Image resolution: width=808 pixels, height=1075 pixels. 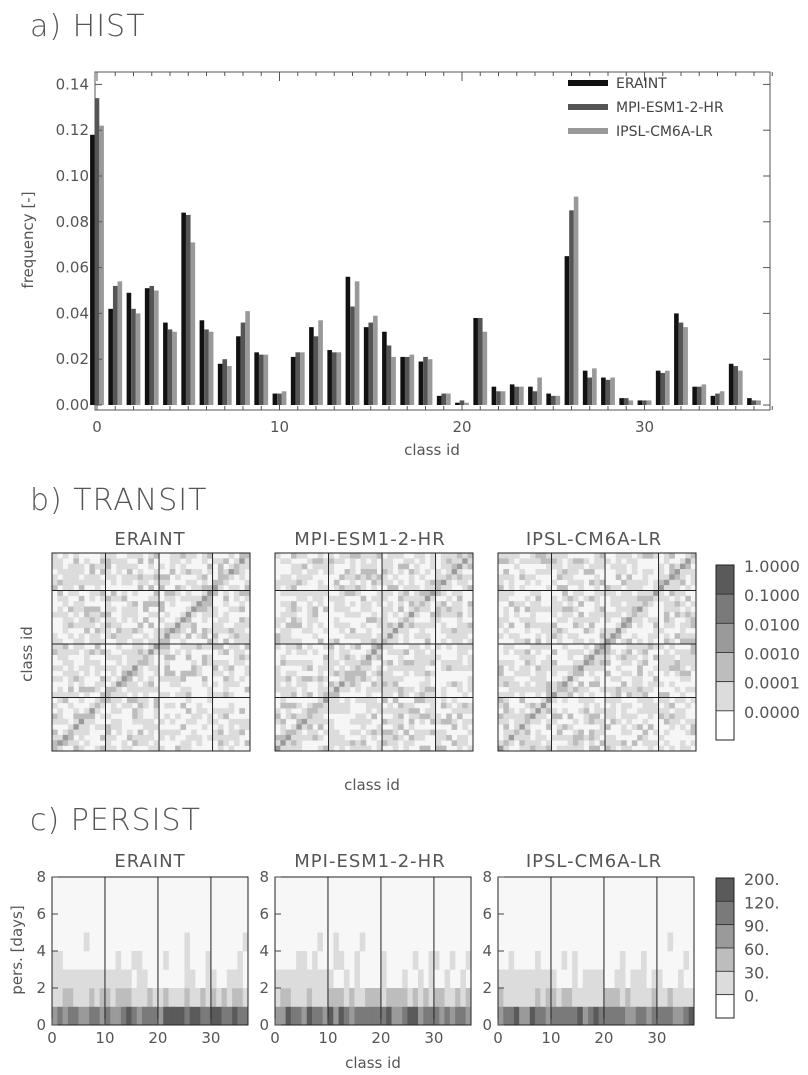 What do you see at coordinates (772, 624) in the screenshot?
I see `colorbar-label: 0.0100` at bounding box center [772, 624].